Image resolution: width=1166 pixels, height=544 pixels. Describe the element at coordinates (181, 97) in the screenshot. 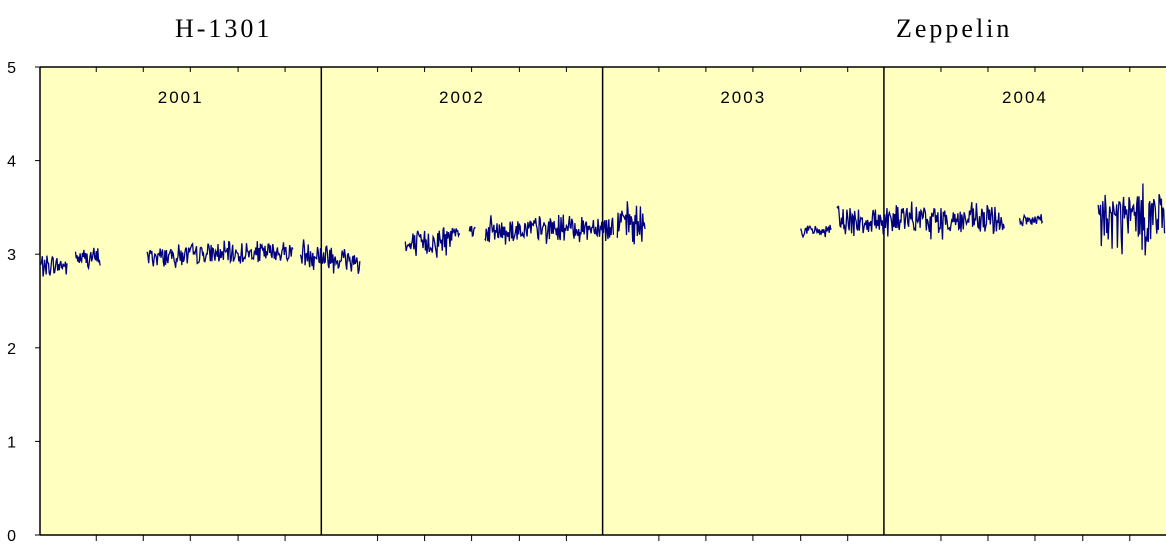

I see `year-label-2001: 2001` at that location.